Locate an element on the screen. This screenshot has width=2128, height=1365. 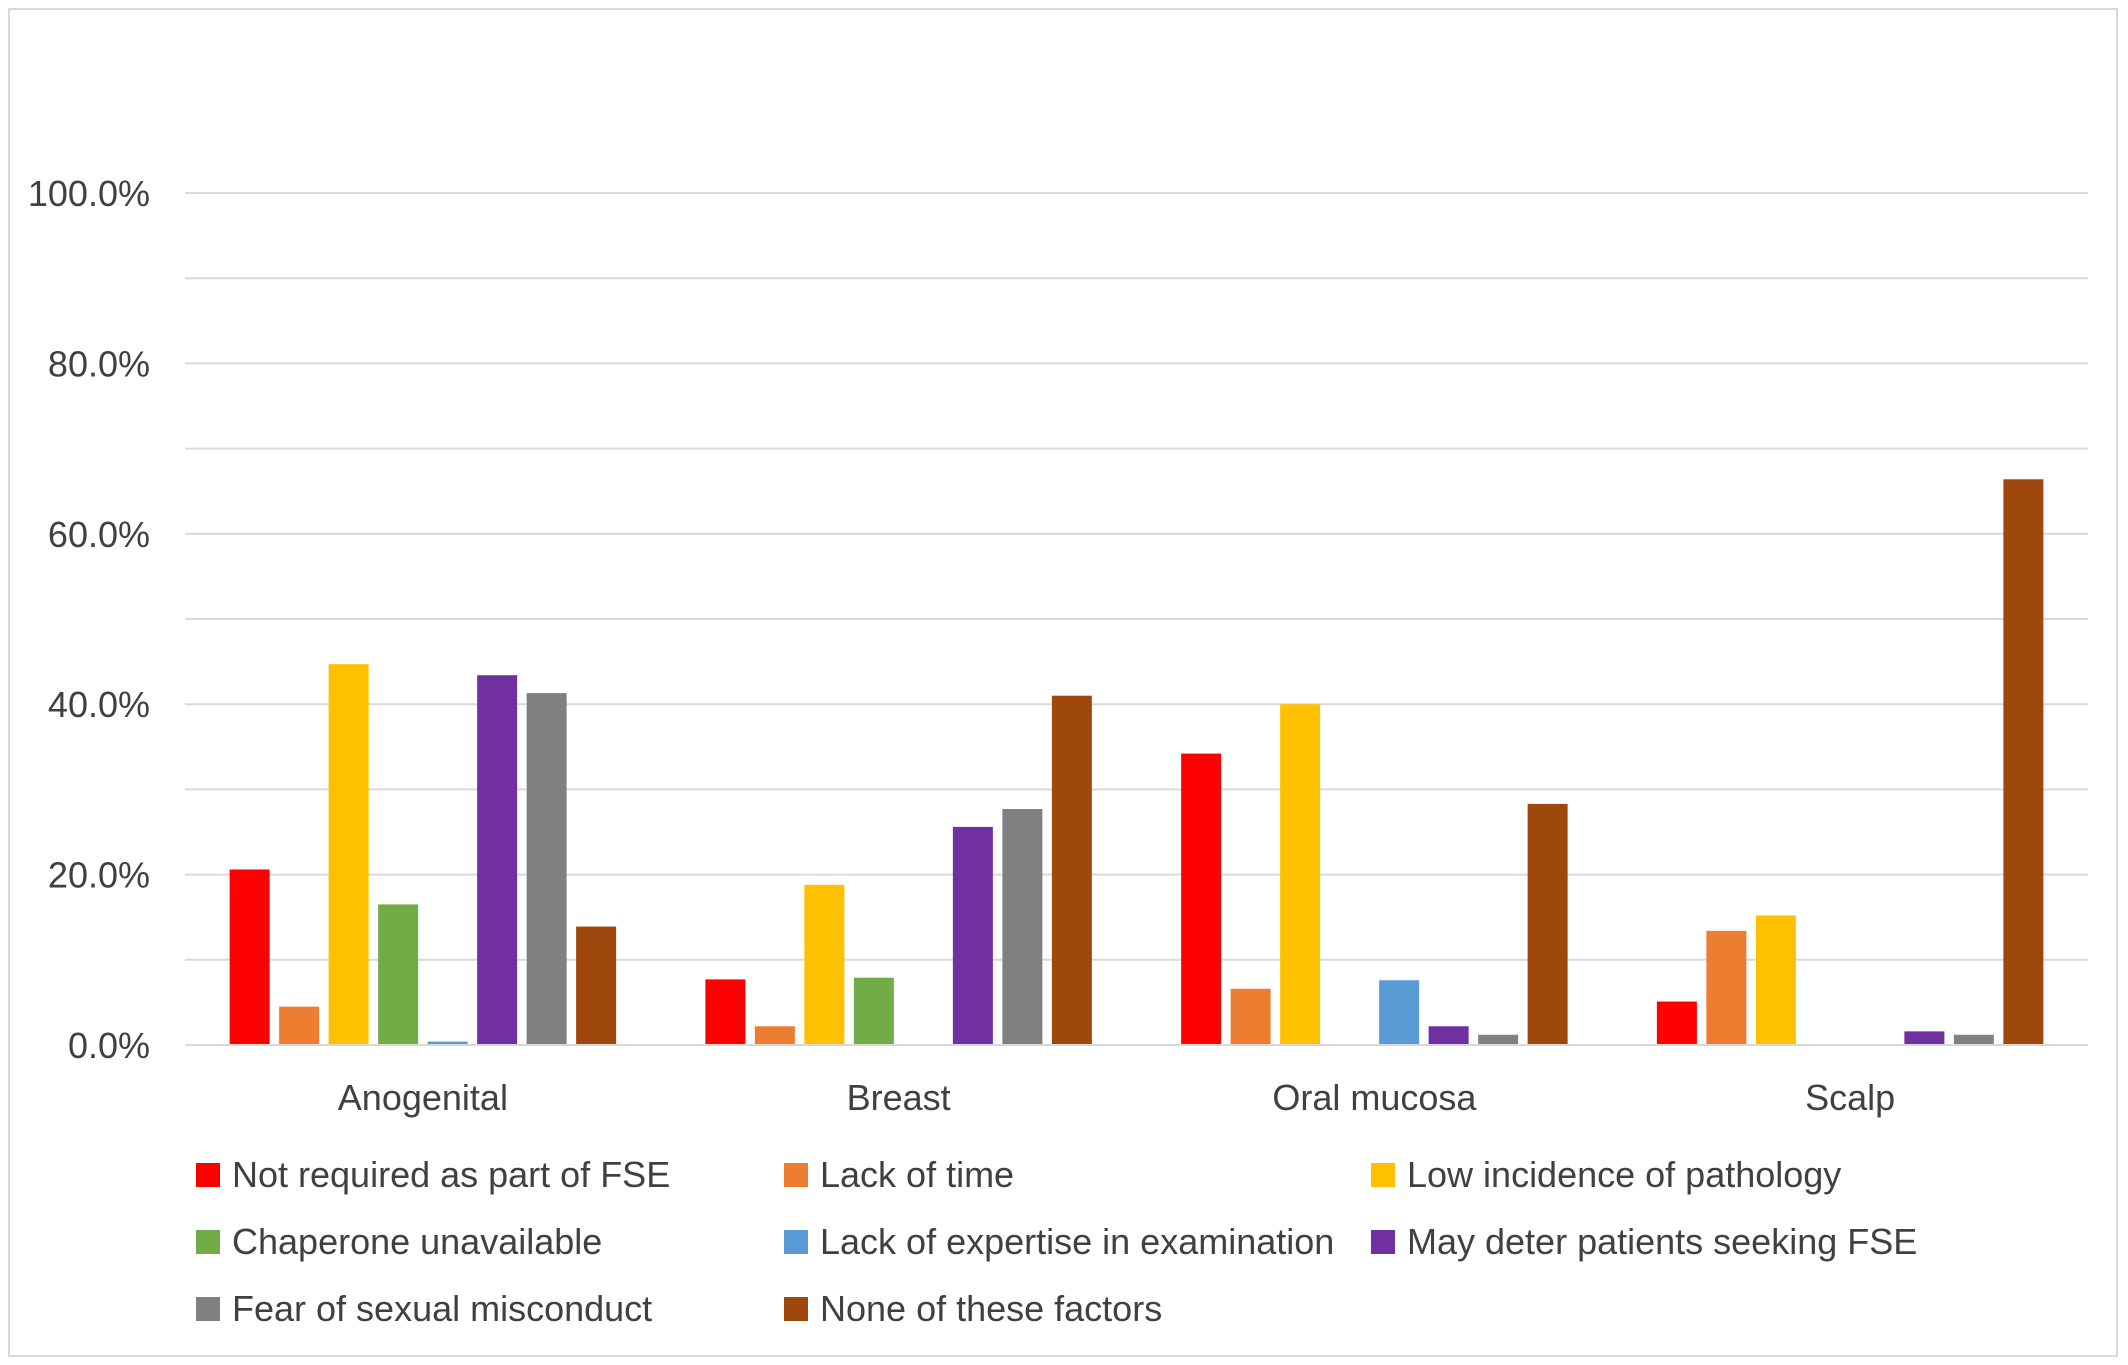
y-tick-label: 100.0% is located at coordinates (89, 193).